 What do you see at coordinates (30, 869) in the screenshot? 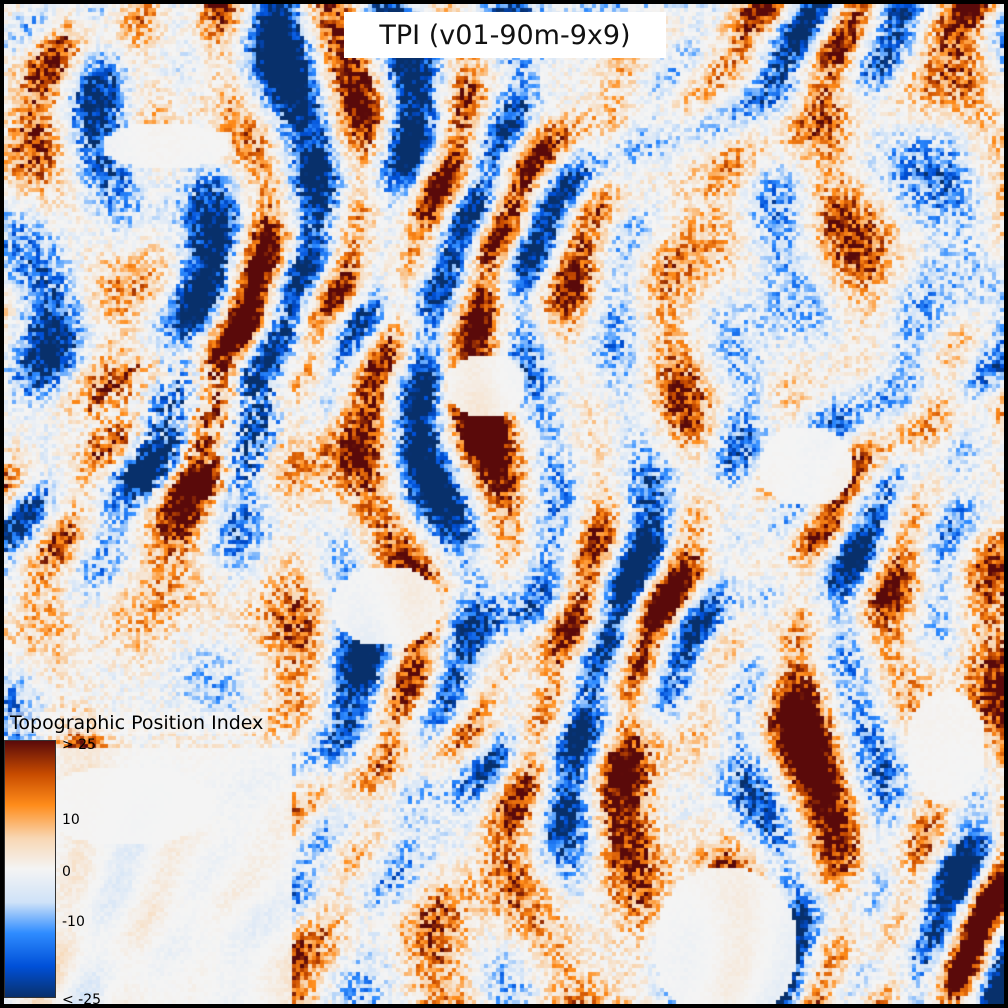
I see `legend-colorbar` at bounding box center [30, 869].